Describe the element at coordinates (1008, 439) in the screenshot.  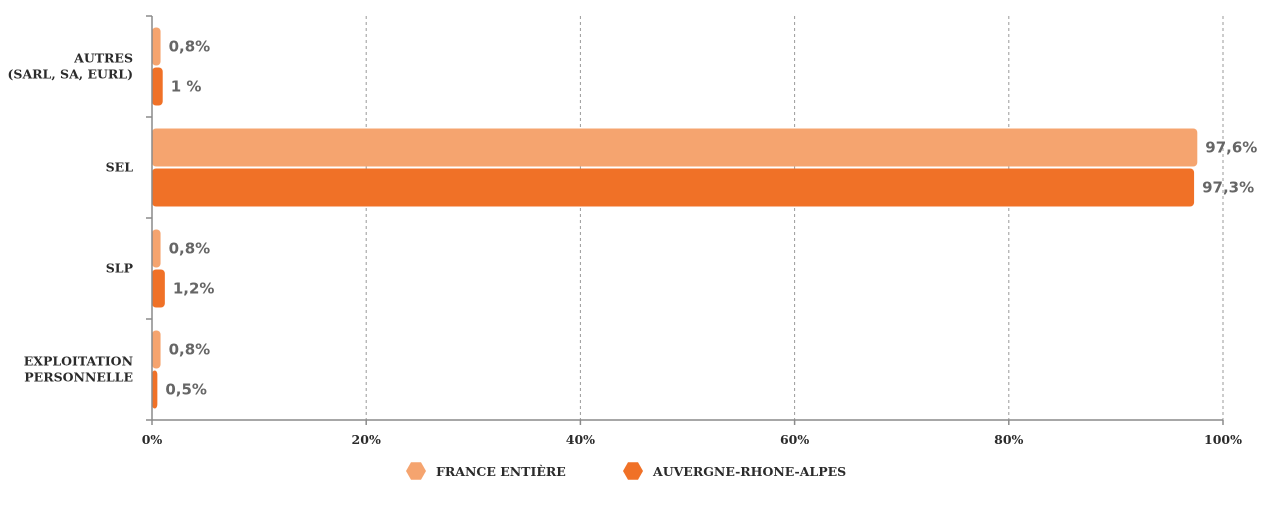
I see `x-tick-label: 80%` at that location.